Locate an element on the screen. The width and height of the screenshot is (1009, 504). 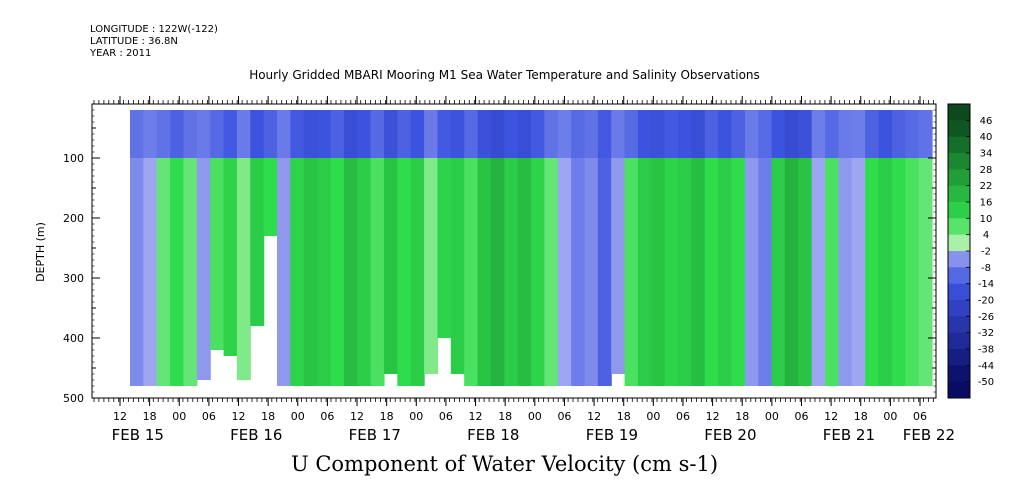
x-day-label: FEB 16 is located at coordinates (256, 435).